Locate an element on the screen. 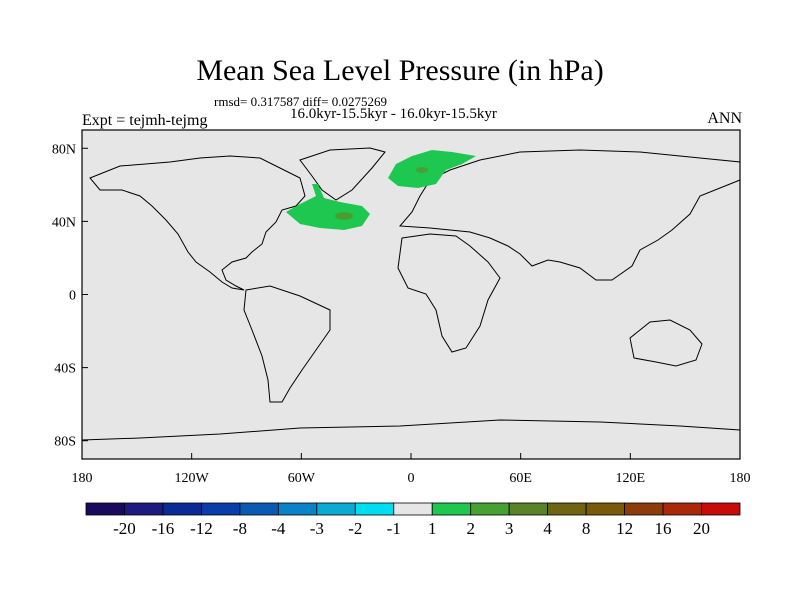 The image size is (800, 600). colorbar-label: -1 is located at coordinates (394, 528).